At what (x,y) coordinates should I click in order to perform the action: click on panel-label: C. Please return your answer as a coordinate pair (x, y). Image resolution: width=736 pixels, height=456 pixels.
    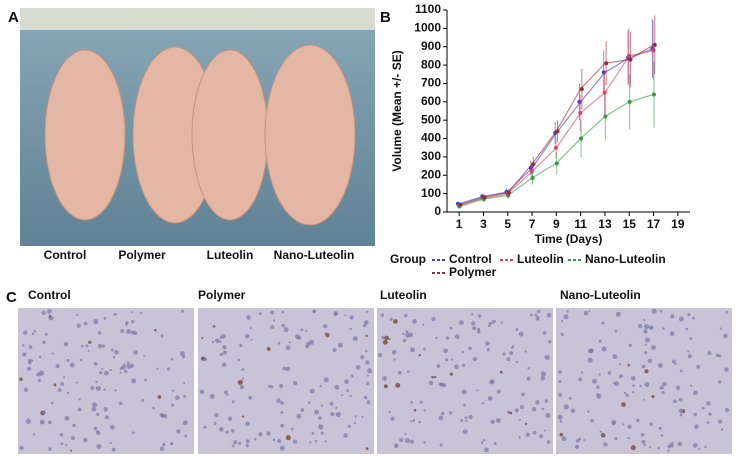
    Looking at the image, I should click on (11, 297).